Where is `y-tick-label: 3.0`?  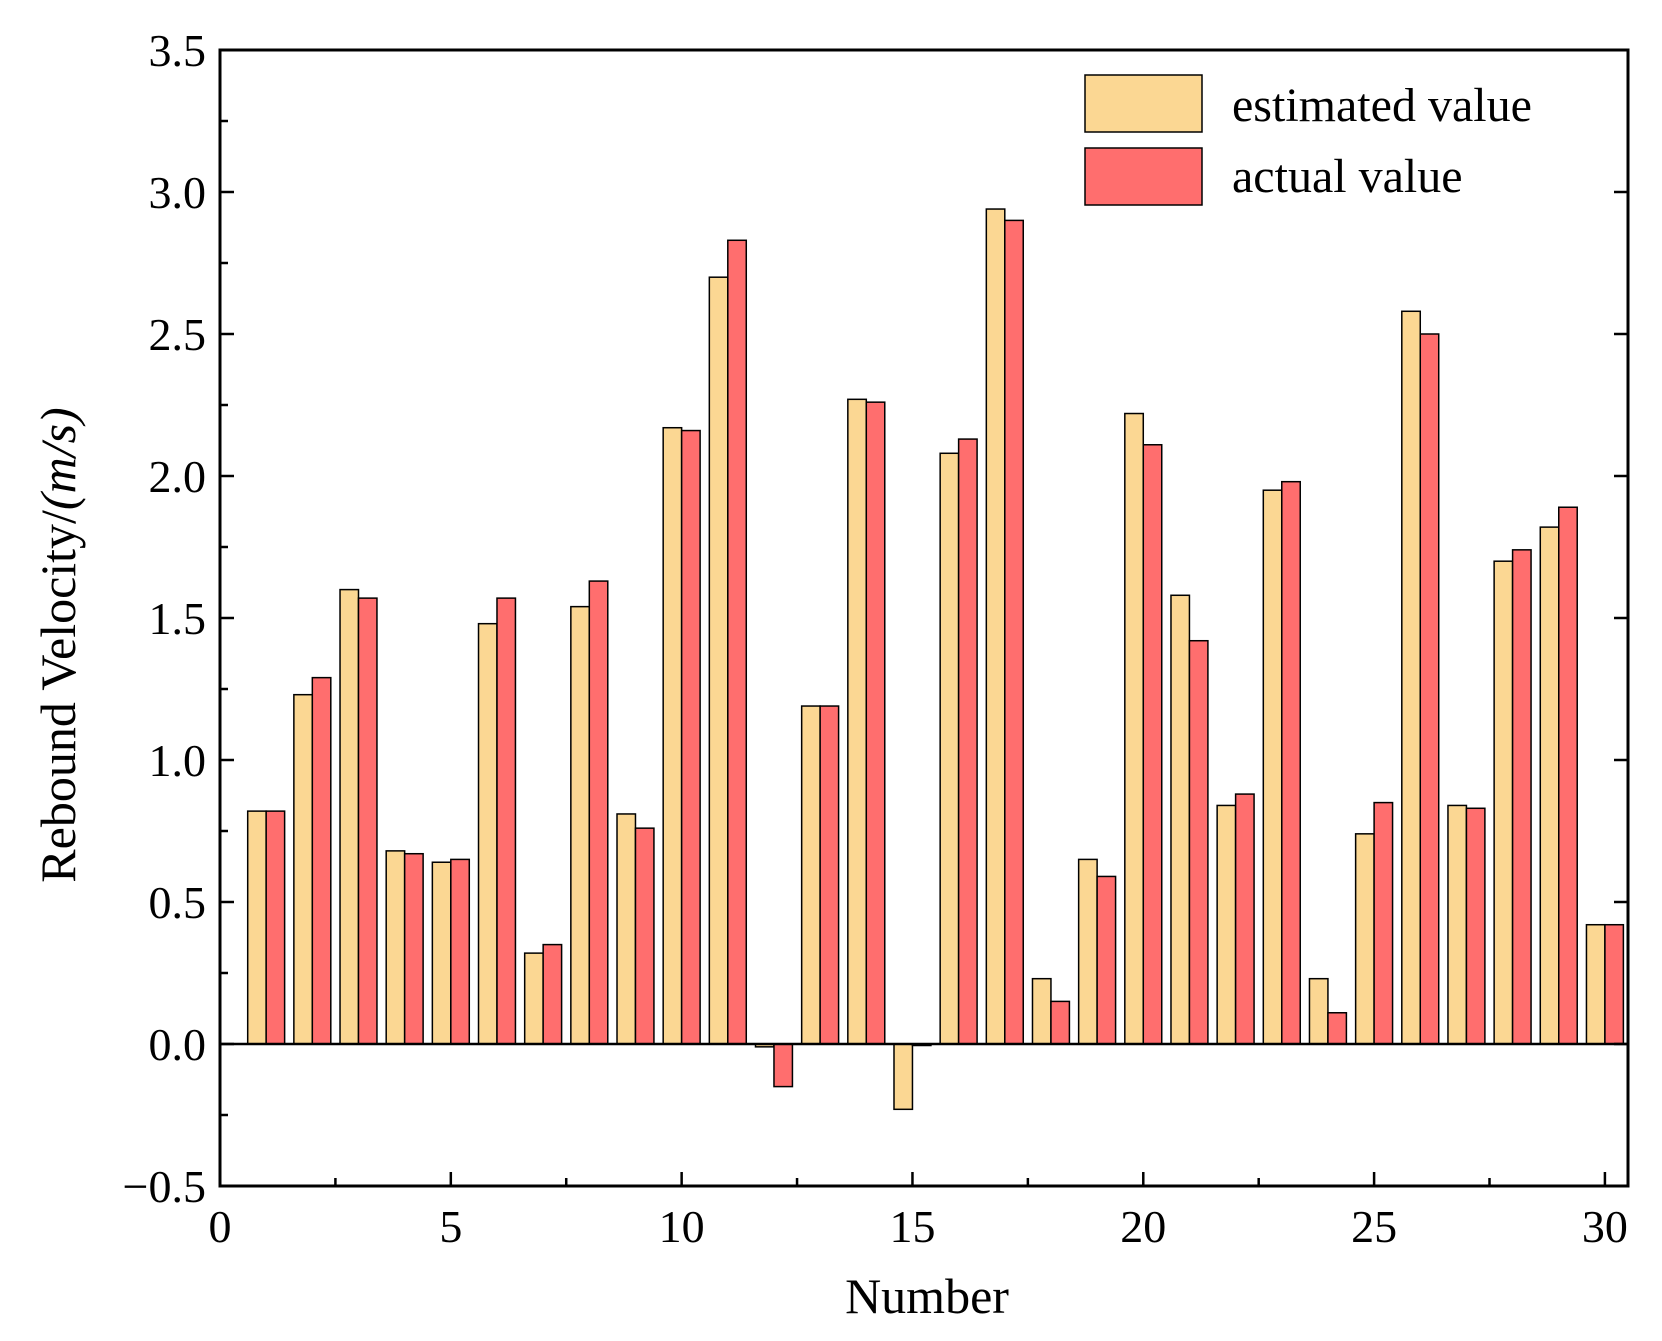 y-tick-label: 3.0 is located at coordinates (178, 192).